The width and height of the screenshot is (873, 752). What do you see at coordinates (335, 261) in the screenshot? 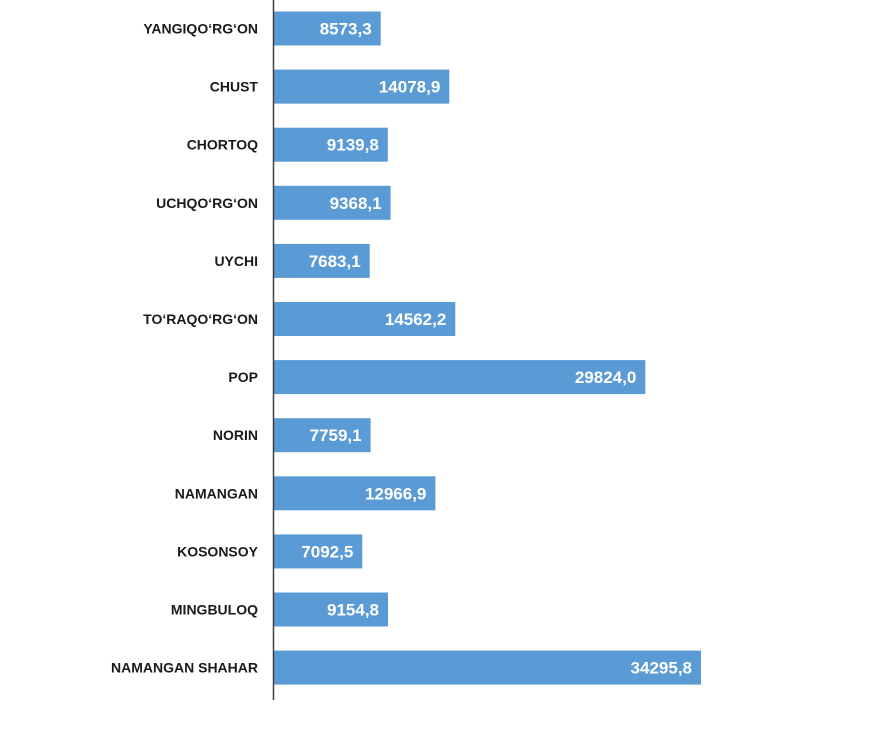
I see `value-label: 7683,1` at bounding box center [335, 261].